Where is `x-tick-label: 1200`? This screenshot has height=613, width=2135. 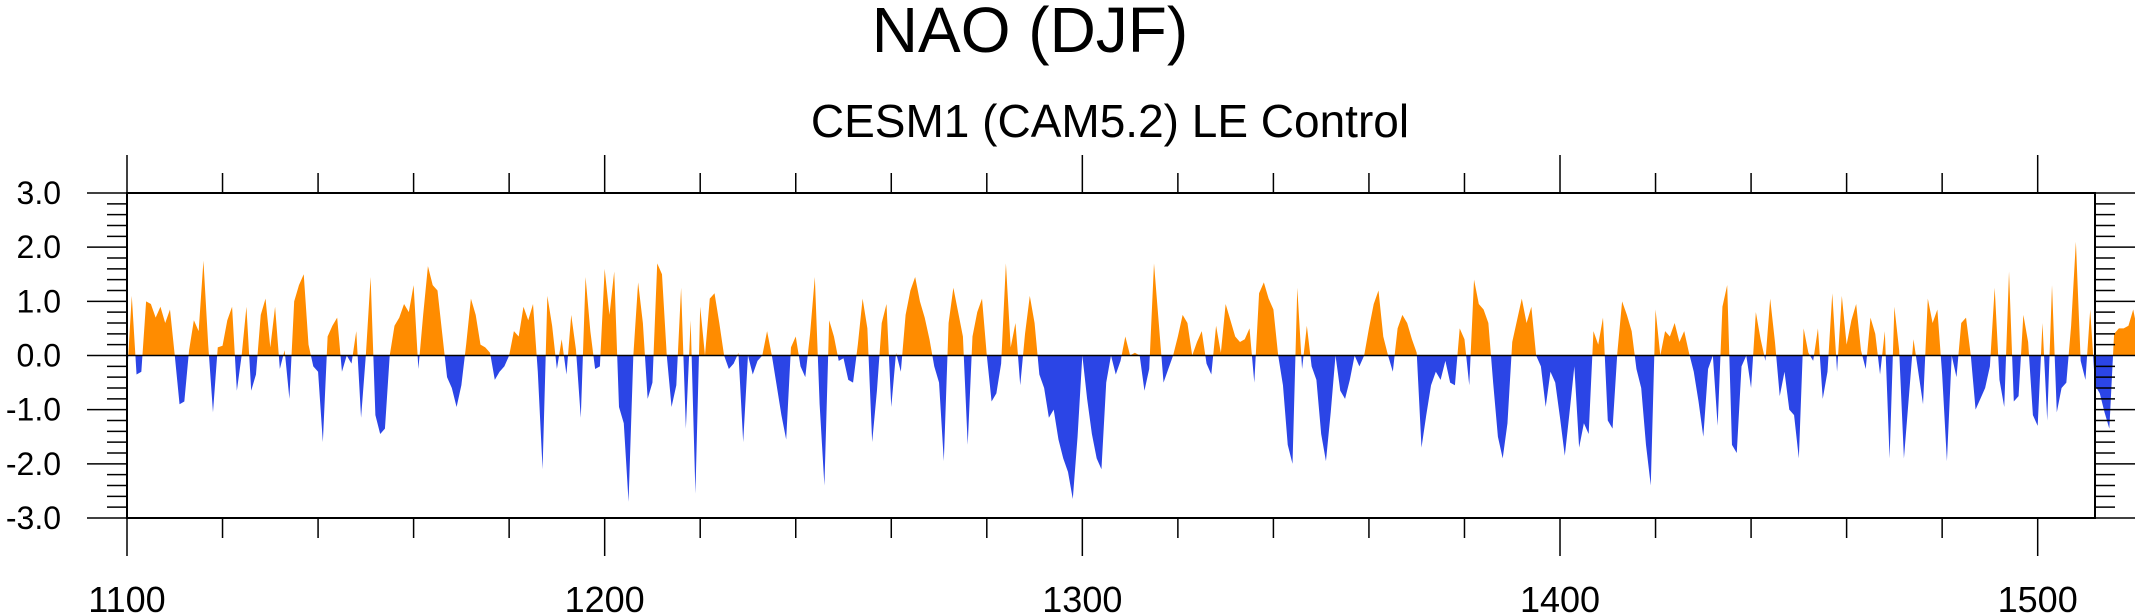 x-tick-label: 1200 is located at coordinates (605, 596).